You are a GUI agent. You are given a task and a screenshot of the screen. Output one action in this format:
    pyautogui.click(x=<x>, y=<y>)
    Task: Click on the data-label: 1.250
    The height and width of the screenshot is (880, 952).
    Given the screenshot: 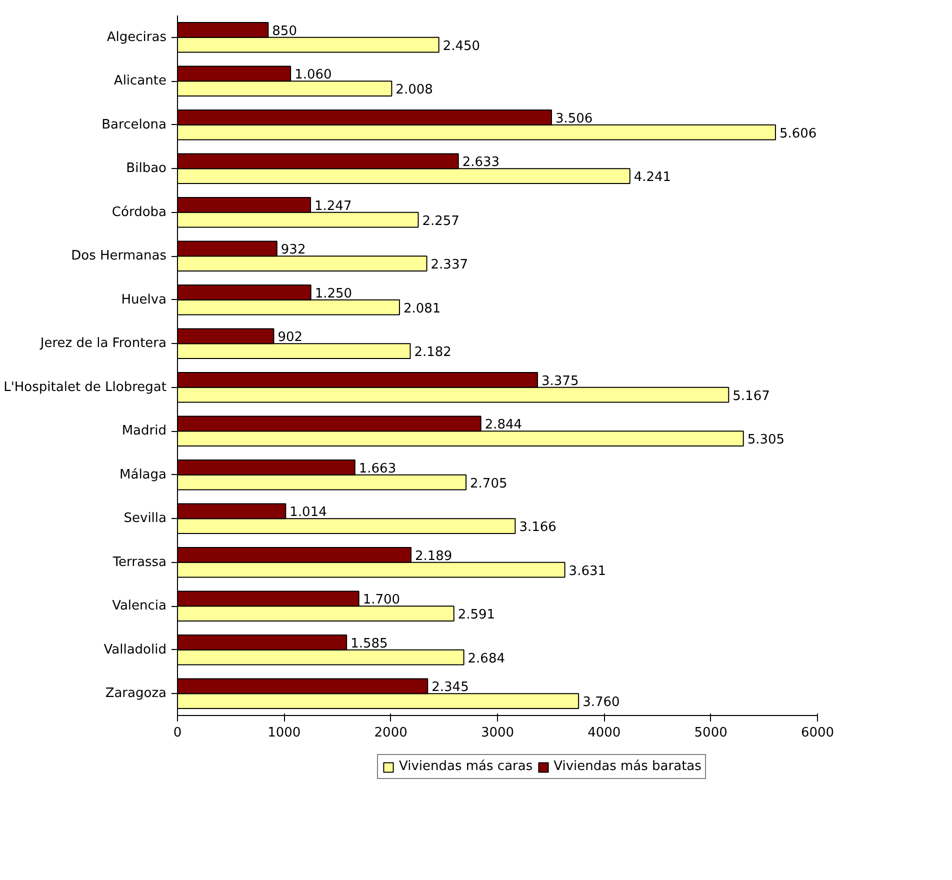 What is the action you would take?
    pyautogui.click(x=333, y=294)
    